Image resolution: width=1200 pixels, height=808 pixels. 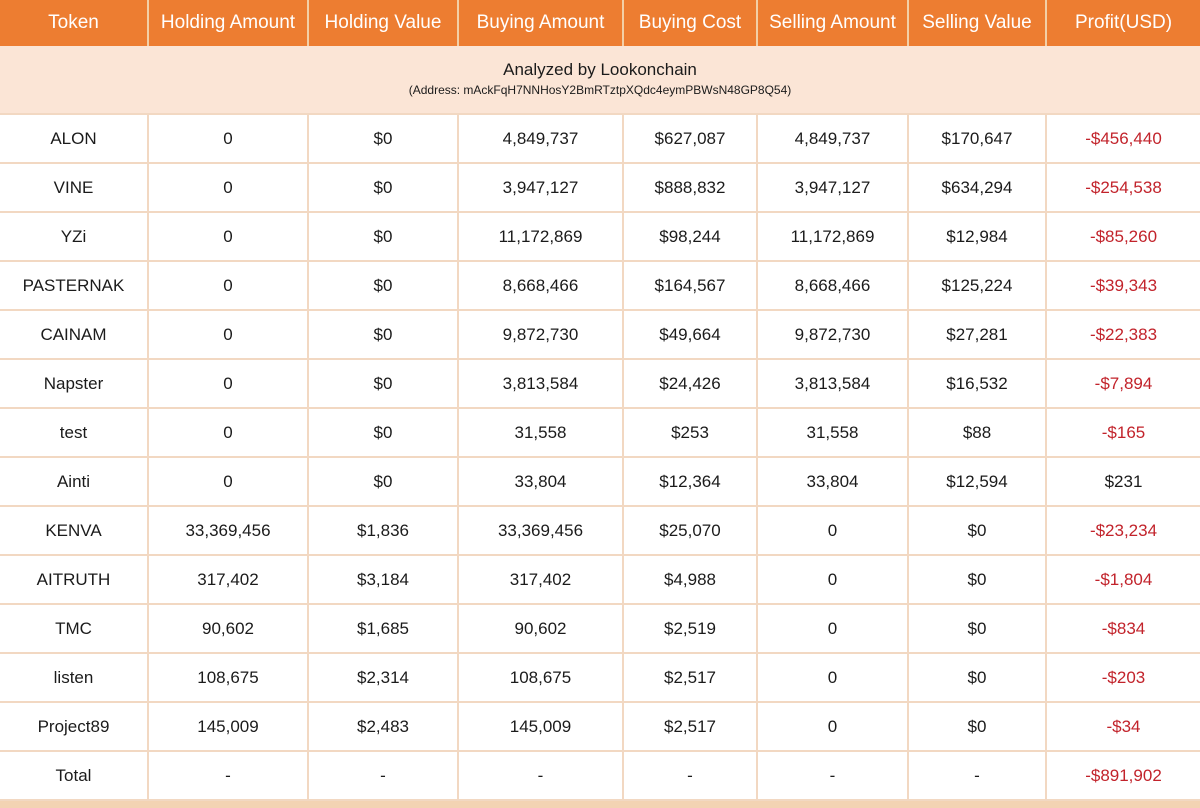 I want to click on profit-cell: -$34, so click(x=1122, y=726).